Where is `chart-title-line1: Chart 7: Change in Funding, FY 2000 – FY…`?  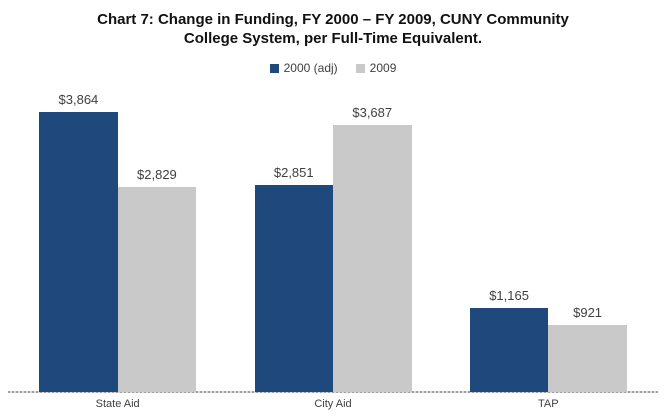 chart-title-line1: Chart 7: Change in Funding, FY 2000 – FY… is located at coordinates (333, 19).